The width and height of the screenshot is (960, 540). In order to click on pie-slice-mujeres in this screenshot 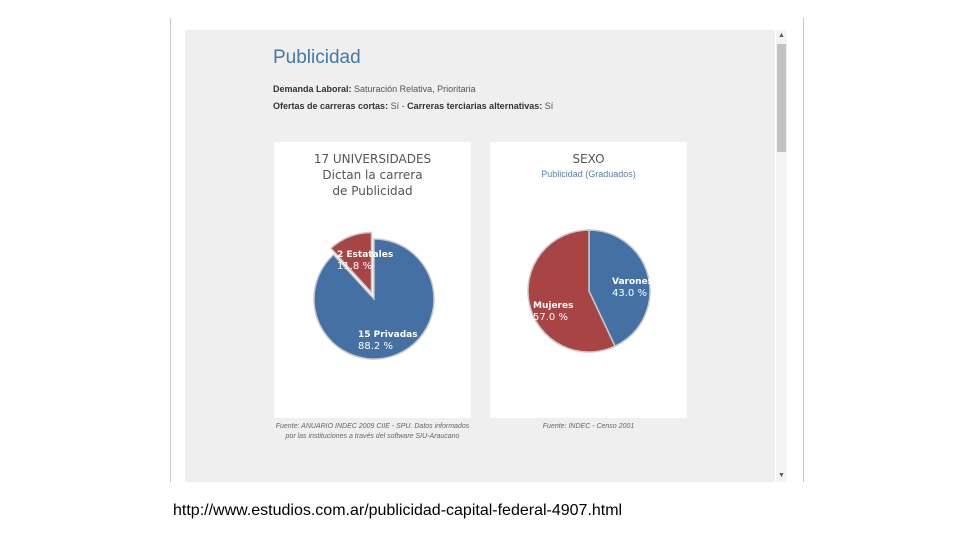, I will do `click(571, 291)`.